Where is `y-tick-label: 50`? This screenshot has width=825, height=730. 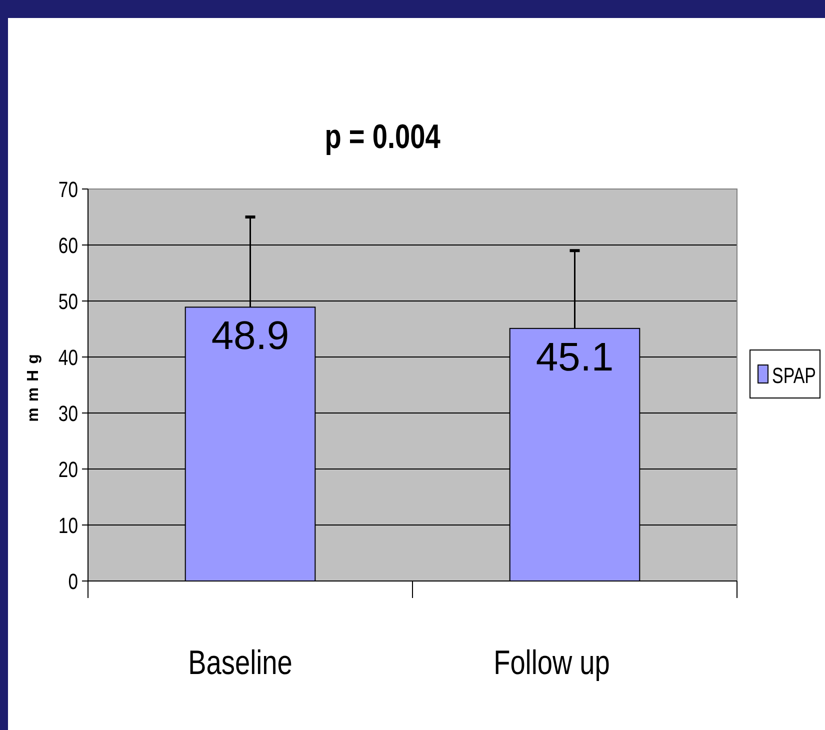
y-tick-label: 50 is located at coordinates (68, 302).